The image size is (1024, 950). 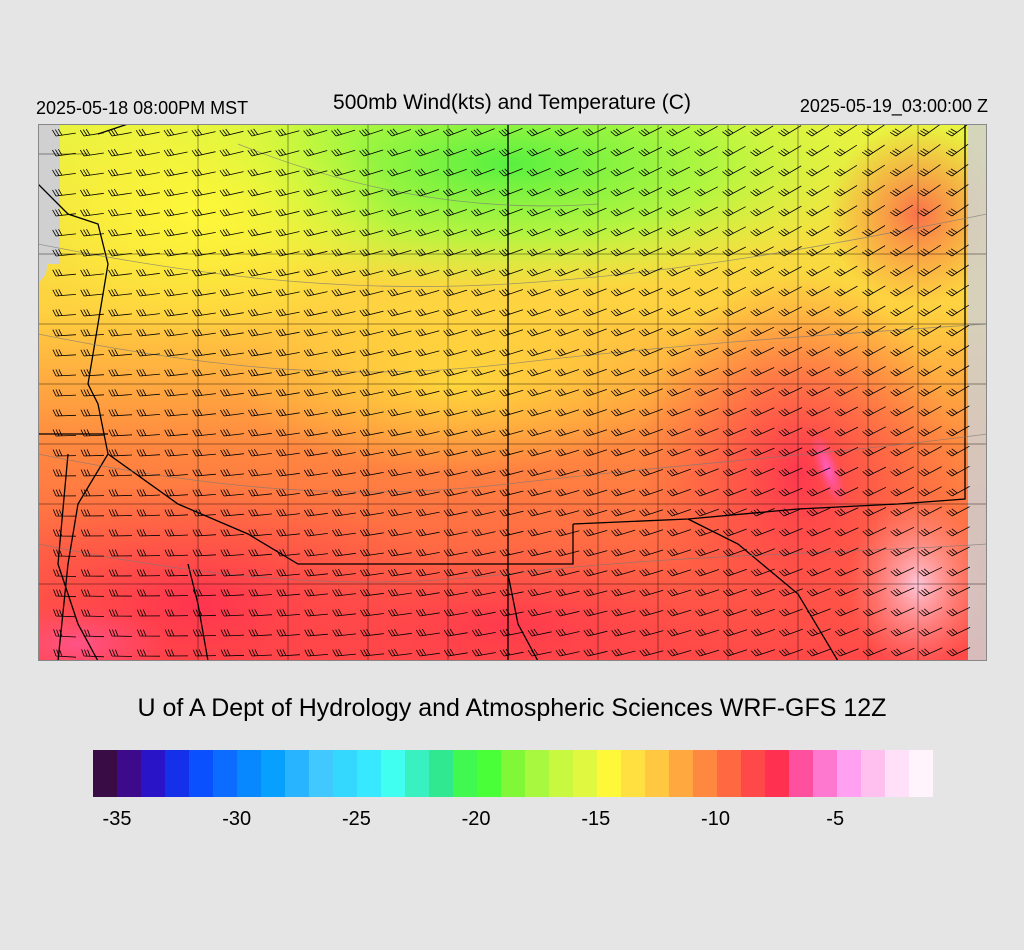 I want to click on colorbar-cell, so click(x=177, y=773).